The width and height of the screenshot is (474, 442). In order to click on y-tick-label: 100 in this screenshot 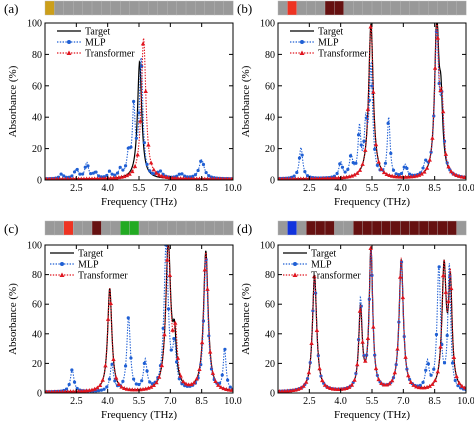, I will do `click(34, 246)`.